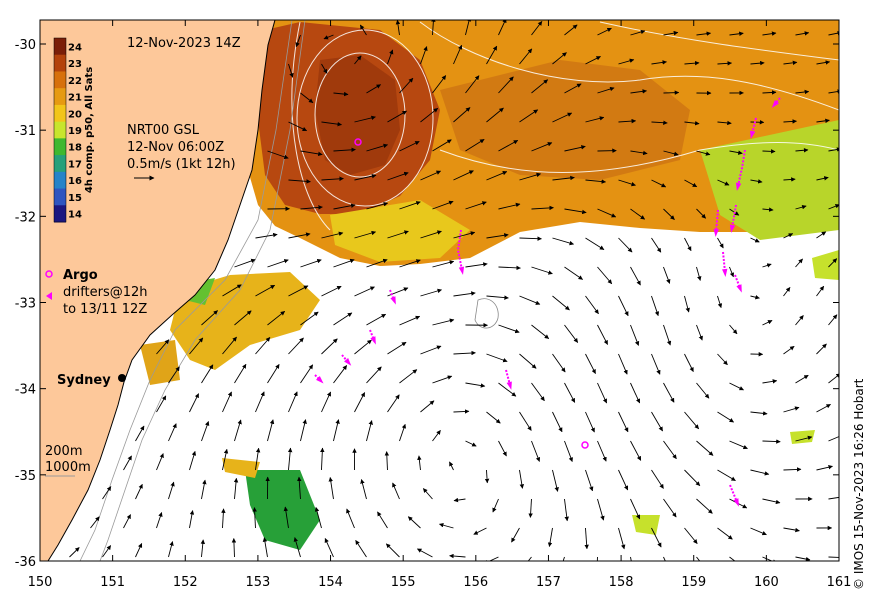 This screenshot has height=600, width=880. Describe the element at coordinates (25, 562) in the screenshot. I see `y-tick-label: -36` at that location.